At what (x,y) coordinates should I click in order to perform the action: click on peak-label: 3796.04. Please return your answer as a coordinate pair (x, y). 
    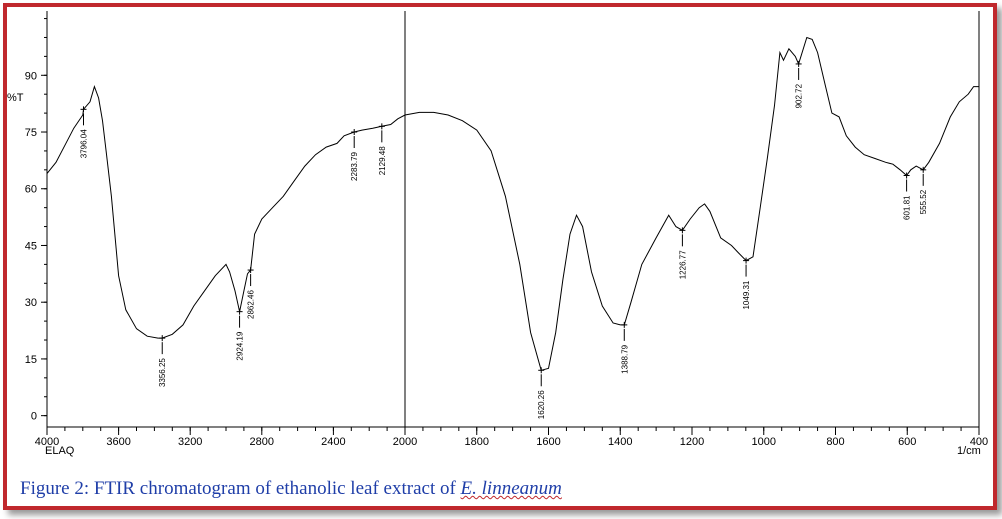
    Looking at the image, I should click on (84, 143).